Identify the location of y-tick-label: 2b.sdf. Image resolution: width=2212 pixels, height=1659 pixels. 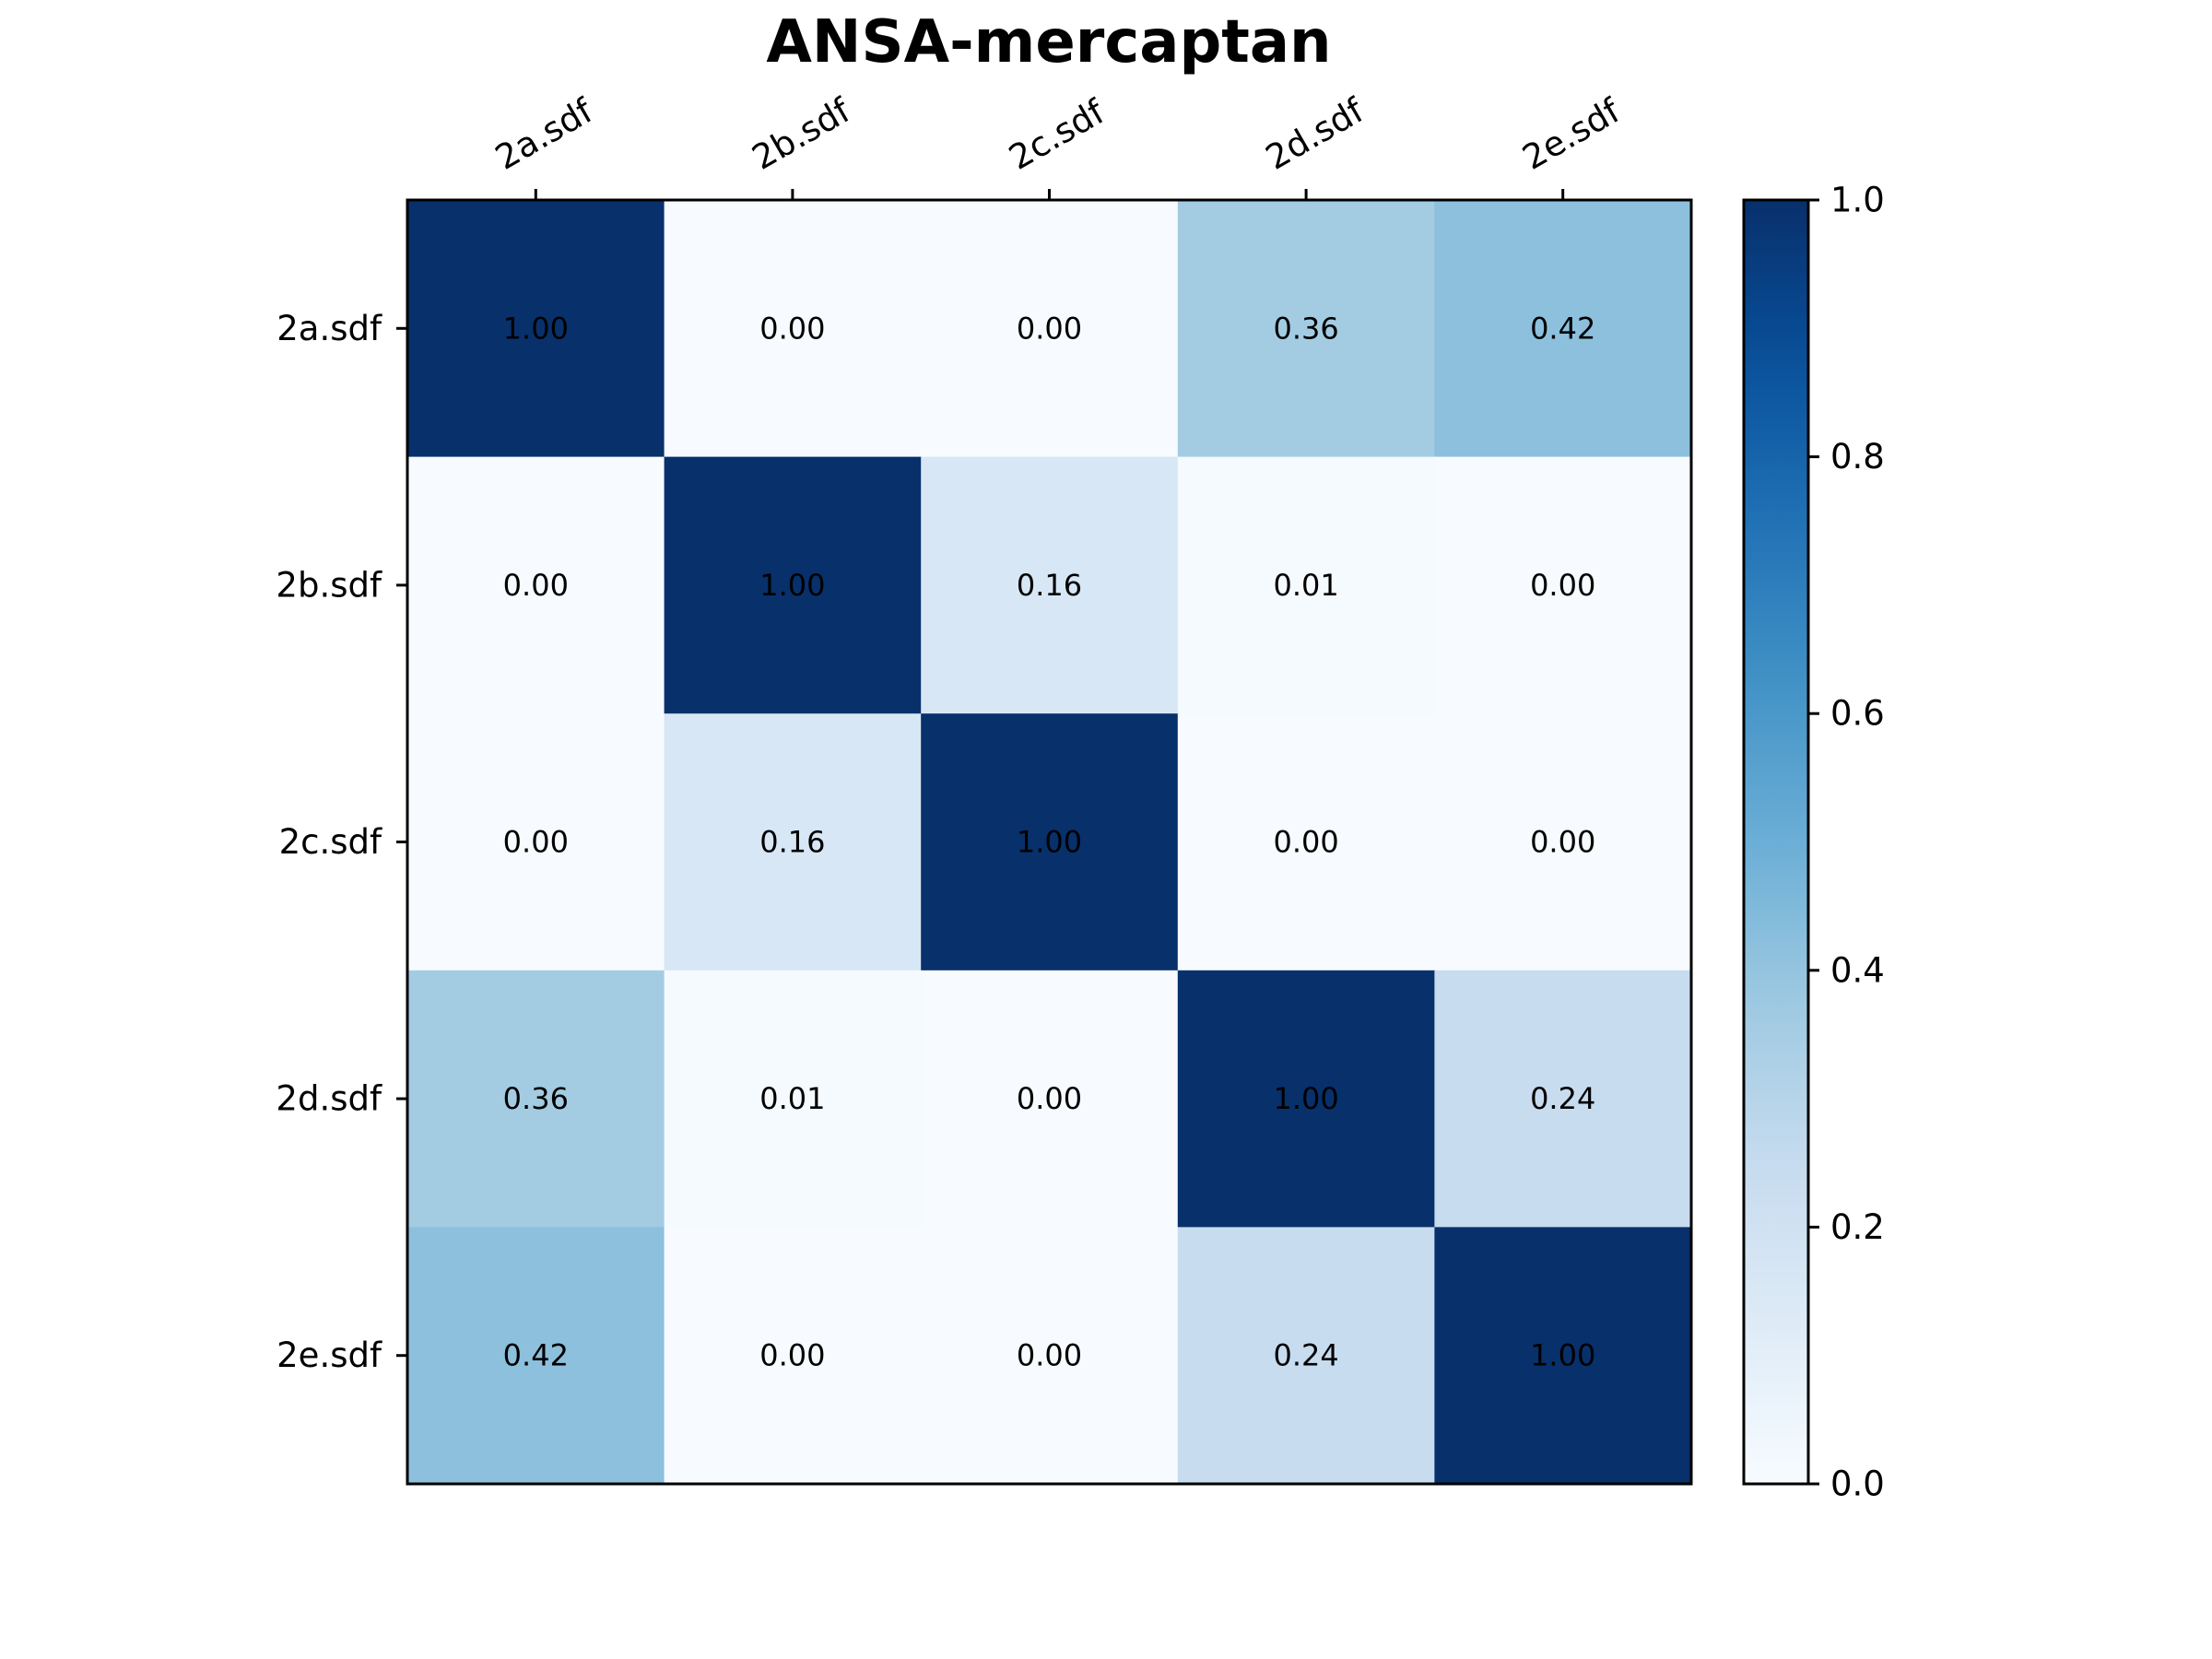
(329, 585).